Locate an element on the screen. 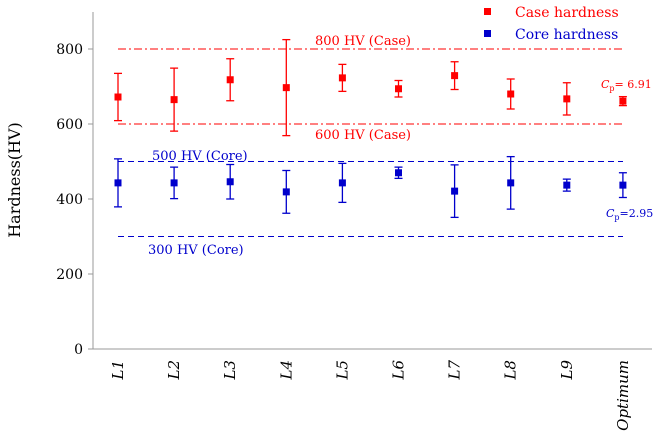 Image resolution: width=665 pixels, height=443 pixels. reference-line-label: 300 HV (Core) is located at coordinates (196, 250).